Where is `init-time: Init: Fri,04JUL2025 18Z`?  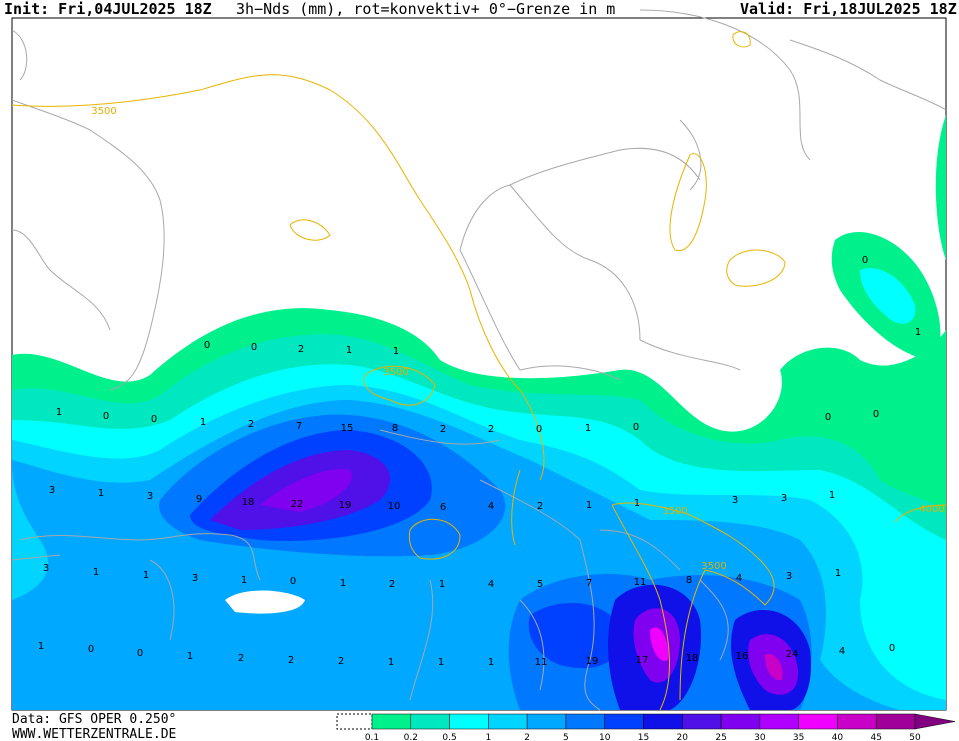 init-time: Init: Fri,04JUL2025 18Z is located at coordinates (108, 9).